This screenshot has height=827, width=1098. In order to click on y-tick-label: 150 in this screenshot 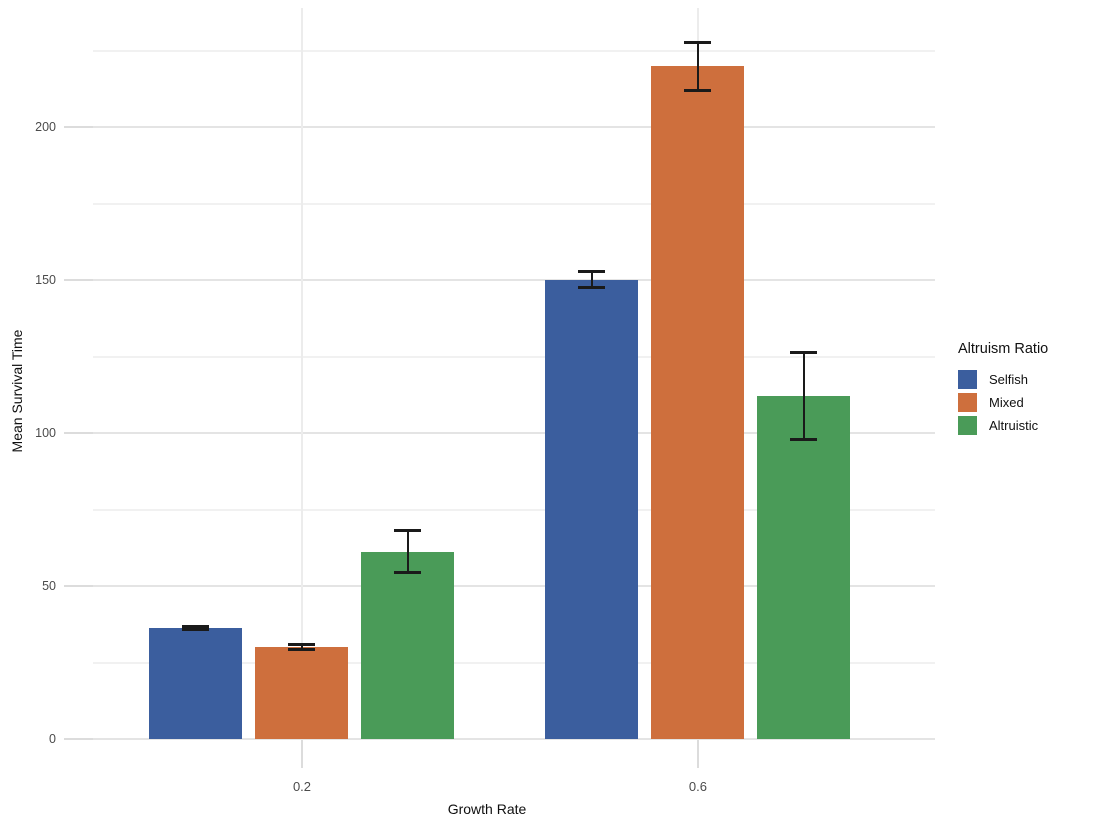, I will do `click(45, 280)`.